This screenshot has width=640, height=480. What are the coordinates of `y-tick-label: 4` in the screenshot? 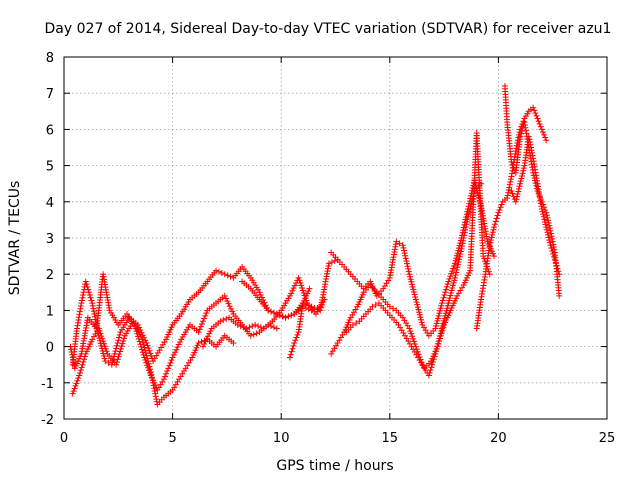 It's located at (50, 203).